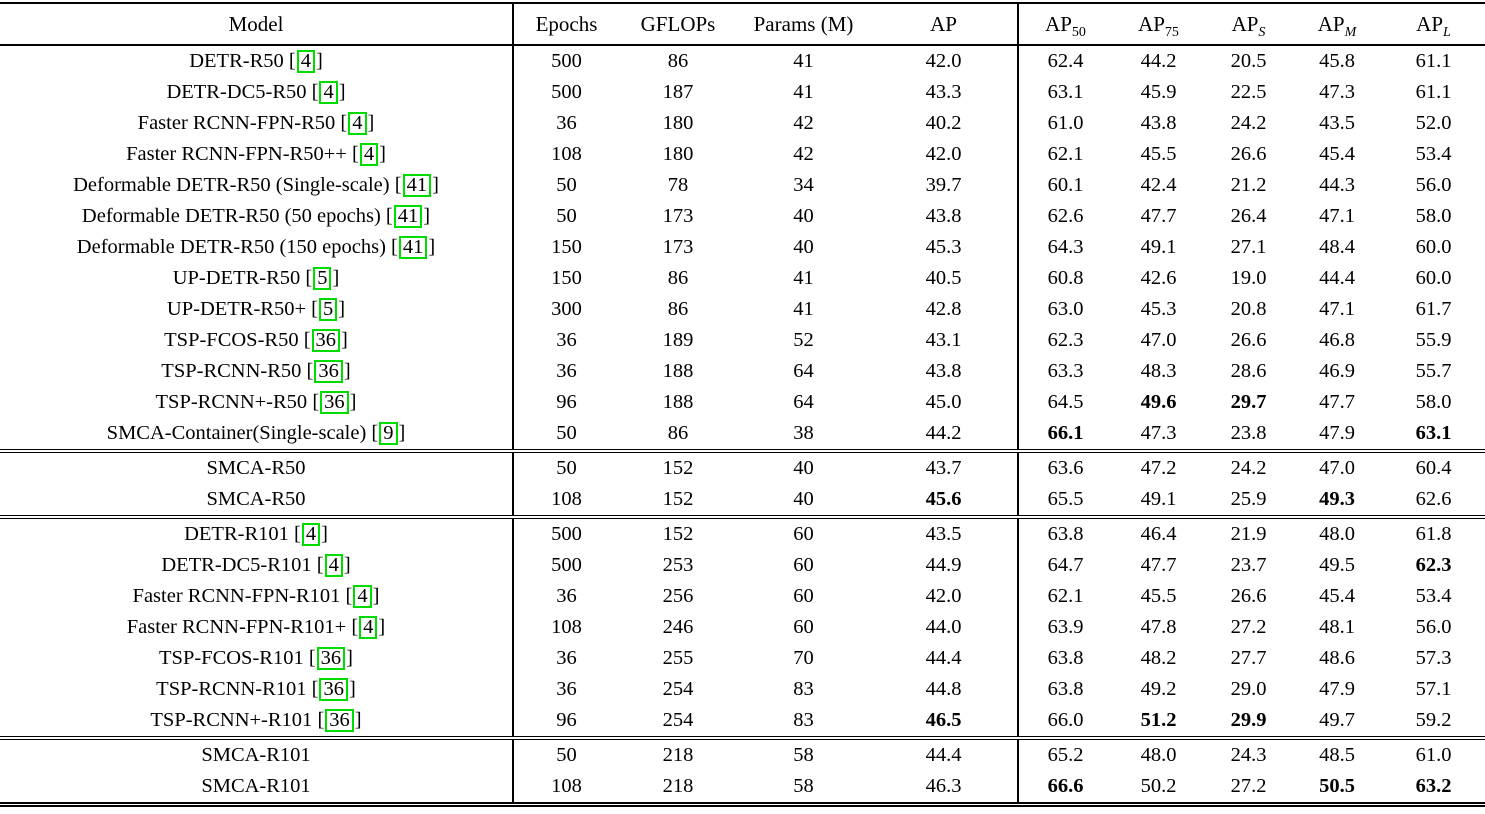 Image resolution: width=1485 pixels, height=814 pixels. I want to click on cell-model: TSP-FCOS-R50 [36], so click(257, 340).